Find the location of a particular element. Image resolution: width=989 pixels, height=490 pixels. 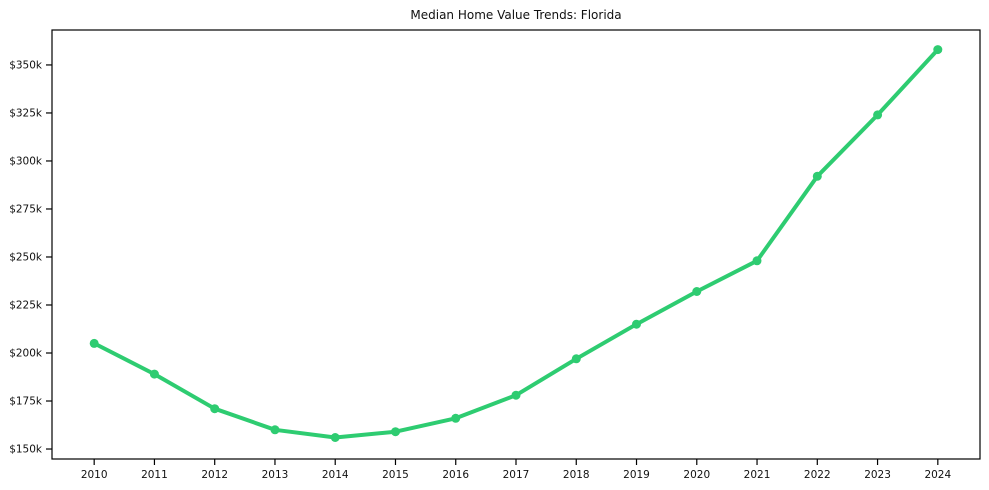

data-point-2016 is located at coordinates (456, 418).